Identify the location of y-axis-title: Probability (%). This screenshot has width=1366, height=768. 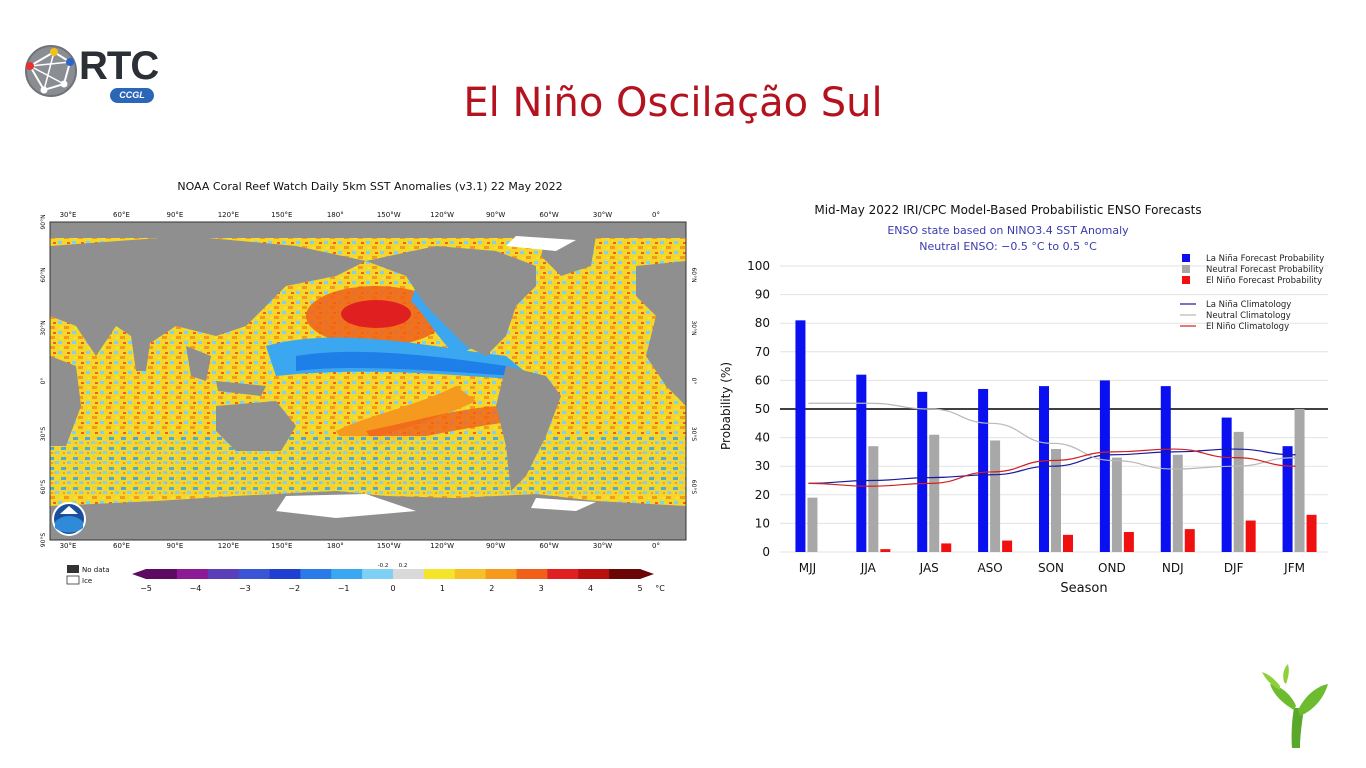
(726, 406).